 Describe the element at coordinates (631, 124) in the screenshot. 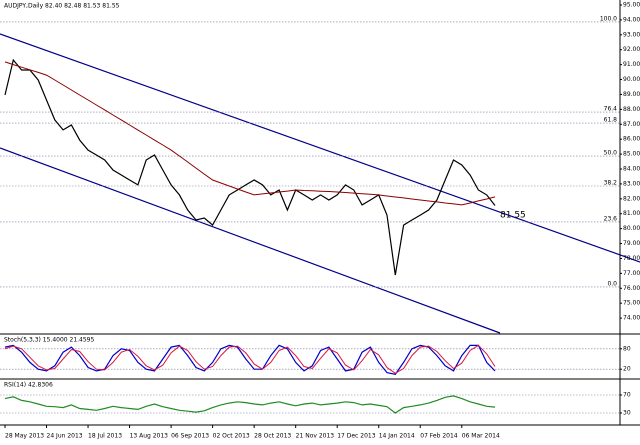

I see `y-tick-label: 87.00` at that location.